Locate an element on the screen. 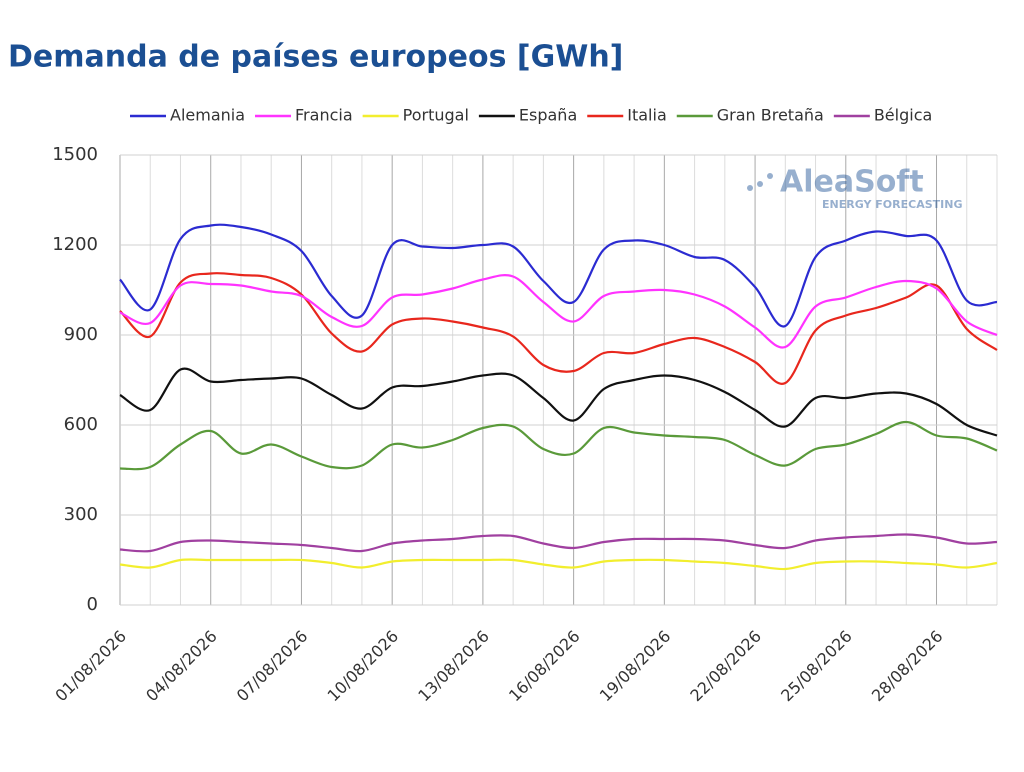 Image resolution: width=1024 pixels, height=772 pixels. watermark-brand: AleaSoft is located at coordinates (852, 182).